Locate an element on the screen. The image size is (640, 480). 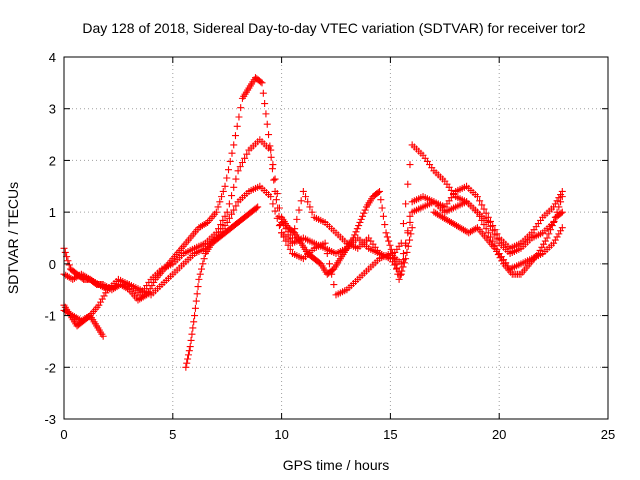
y-axis-label: SDTVAR / TECUs is located at coordinates (13, 238).